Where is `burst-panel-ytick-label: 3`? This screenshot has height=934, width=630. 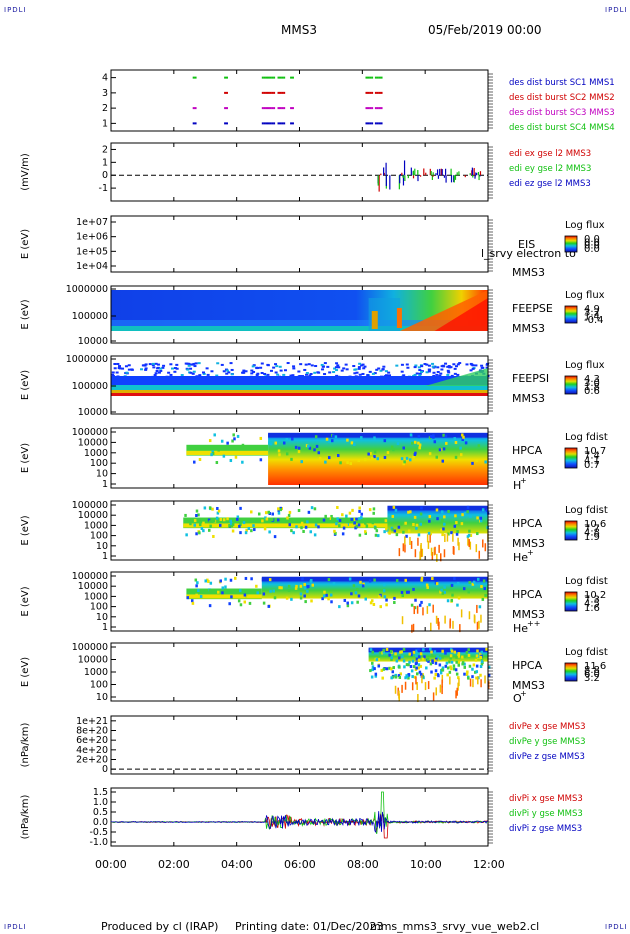 burst-panel-ytick-label: 3 is located at coordinates (105, 93).